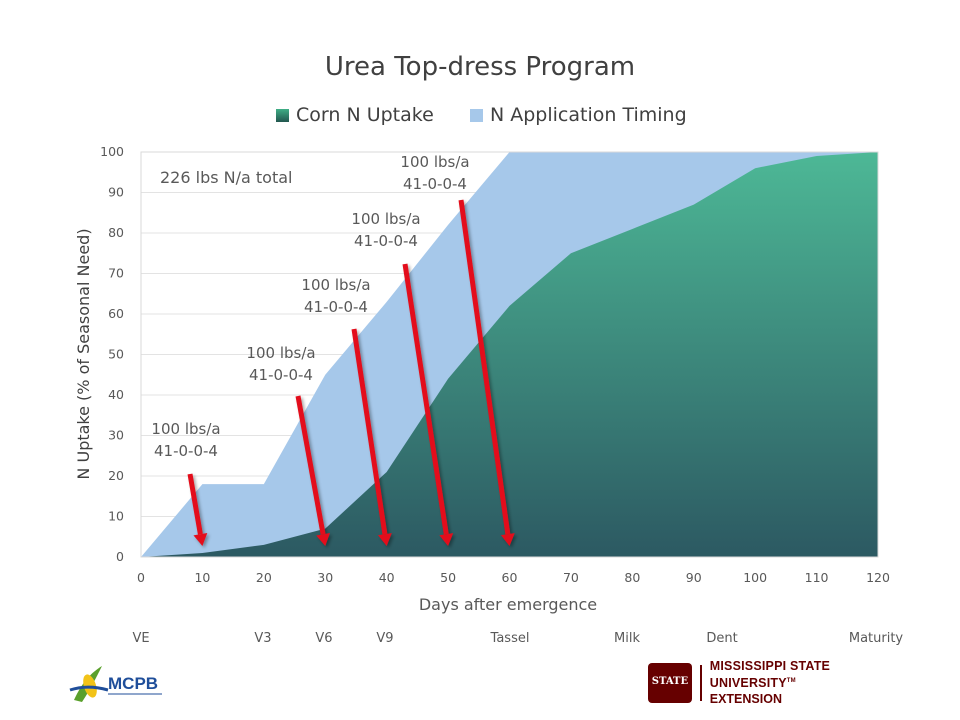 The height and width of the screenshot is (720, 960). Describe the element at coordinates (112, 151) in the screenshot. I see `y-tick-label: 100` at that location.